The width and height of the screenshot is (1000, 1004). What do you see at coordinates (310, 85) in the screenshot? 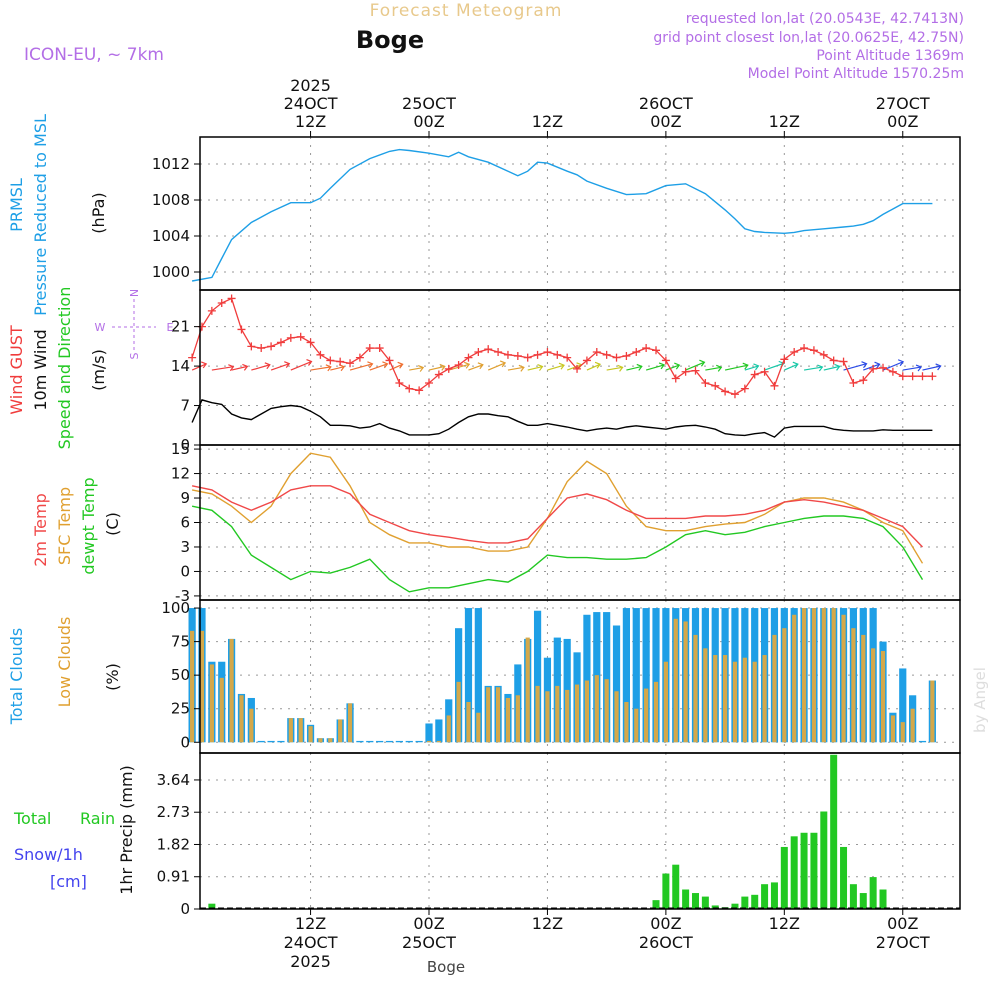
I see `top-time-label: 2025` at bounding box center [310, 85].